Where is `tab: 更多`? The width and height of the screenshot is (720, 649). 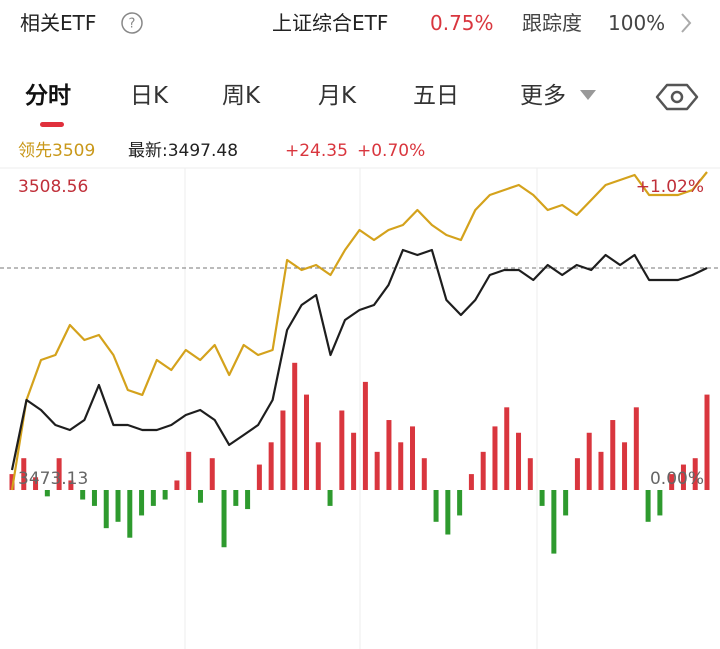 tab: 更多 is located at coordinates (543, 96).